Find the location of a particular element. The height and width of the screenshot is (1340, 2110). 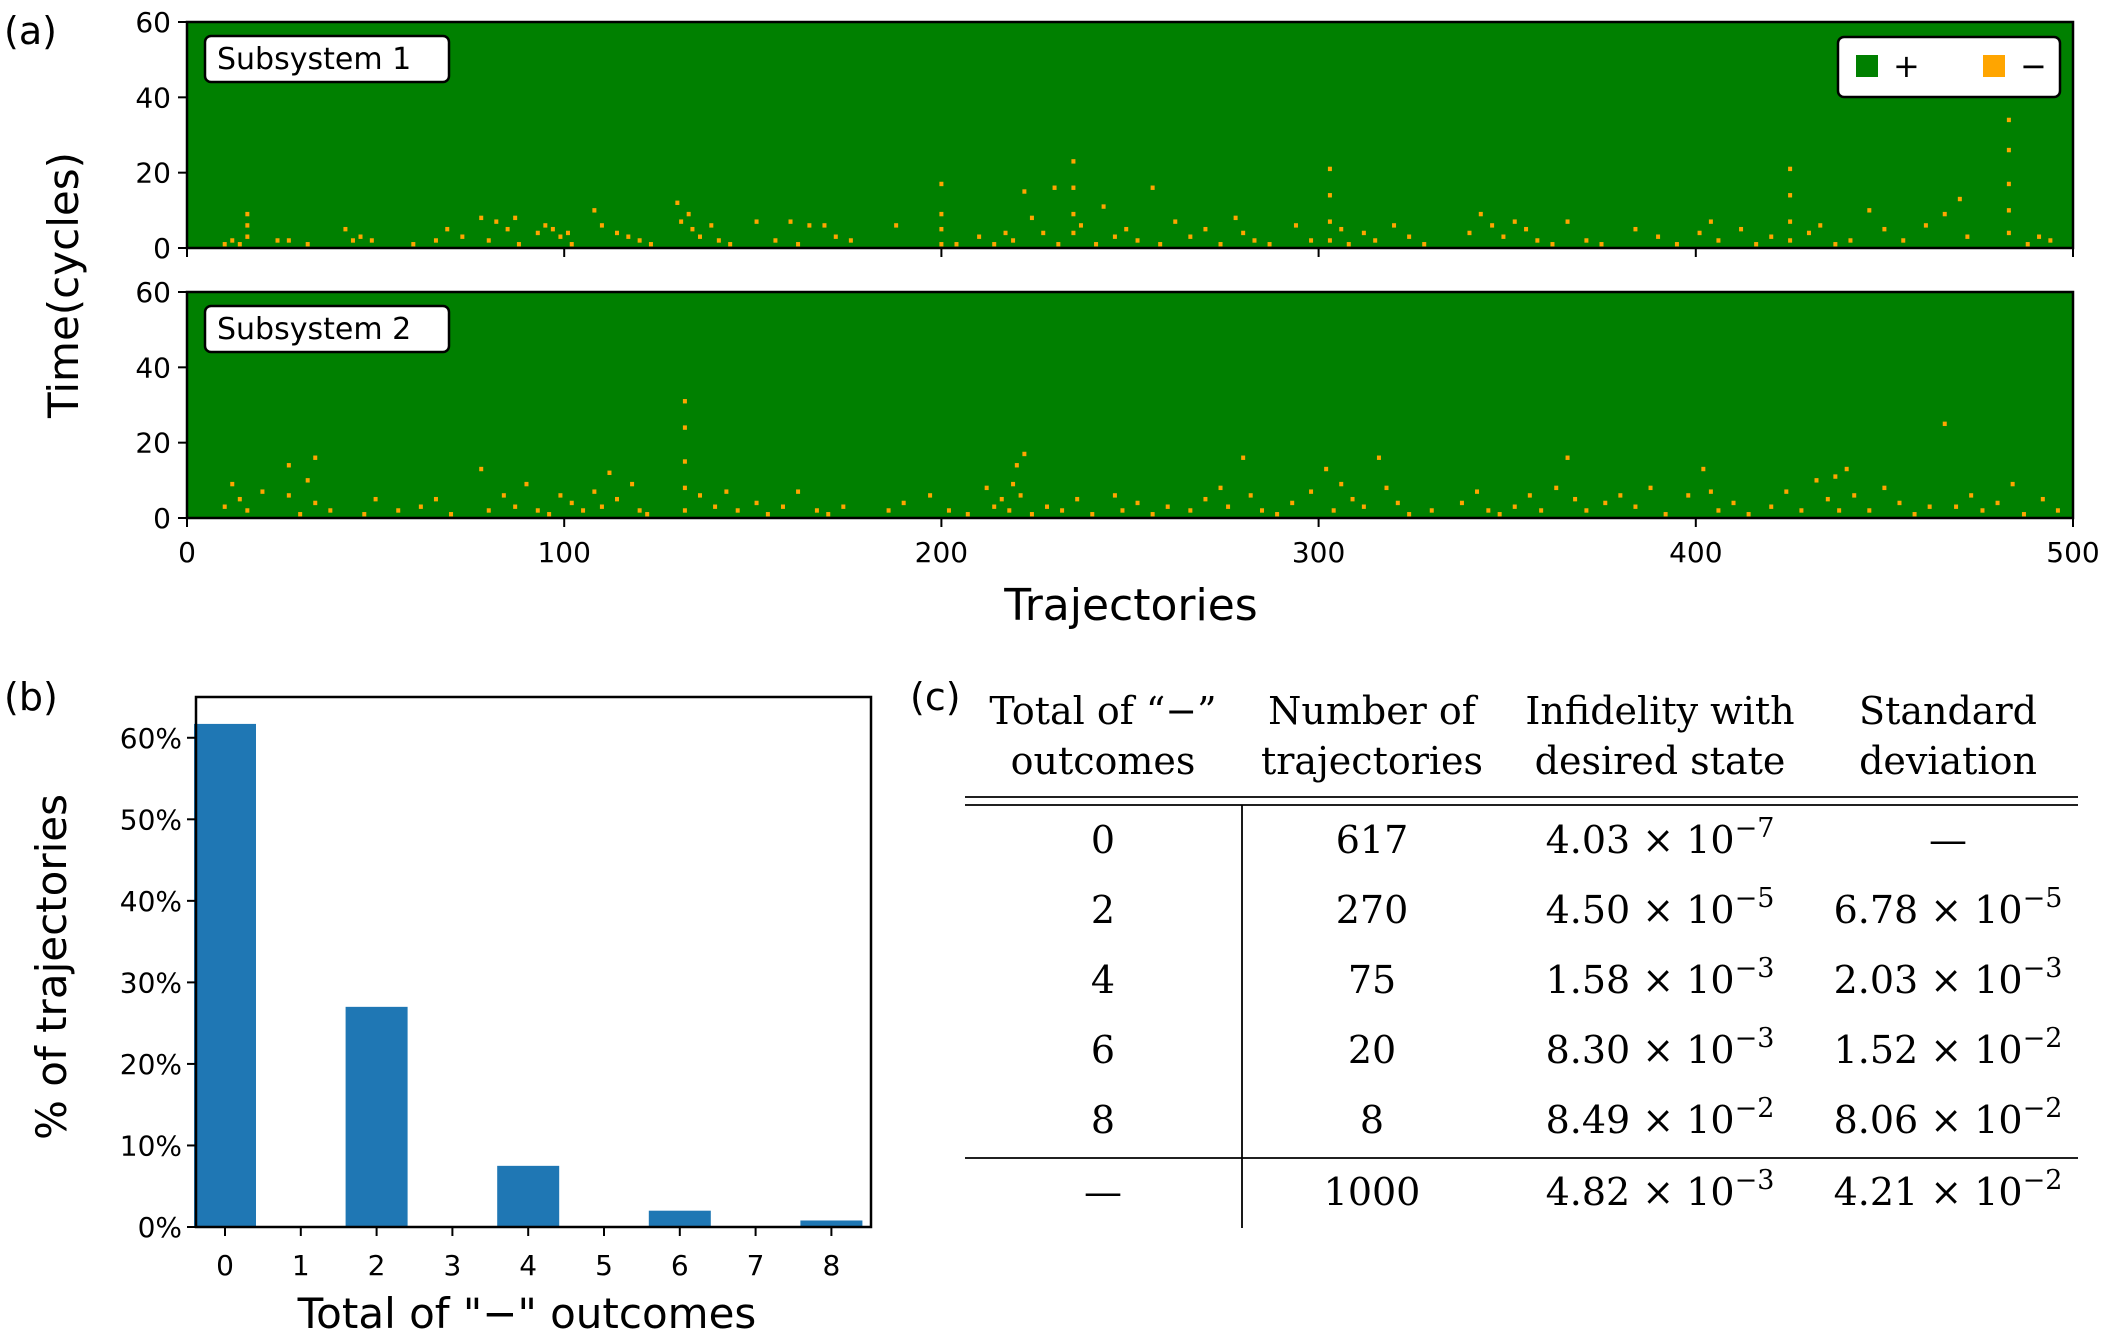

panel-label-b: (b) is located at coordinates (31, 697).